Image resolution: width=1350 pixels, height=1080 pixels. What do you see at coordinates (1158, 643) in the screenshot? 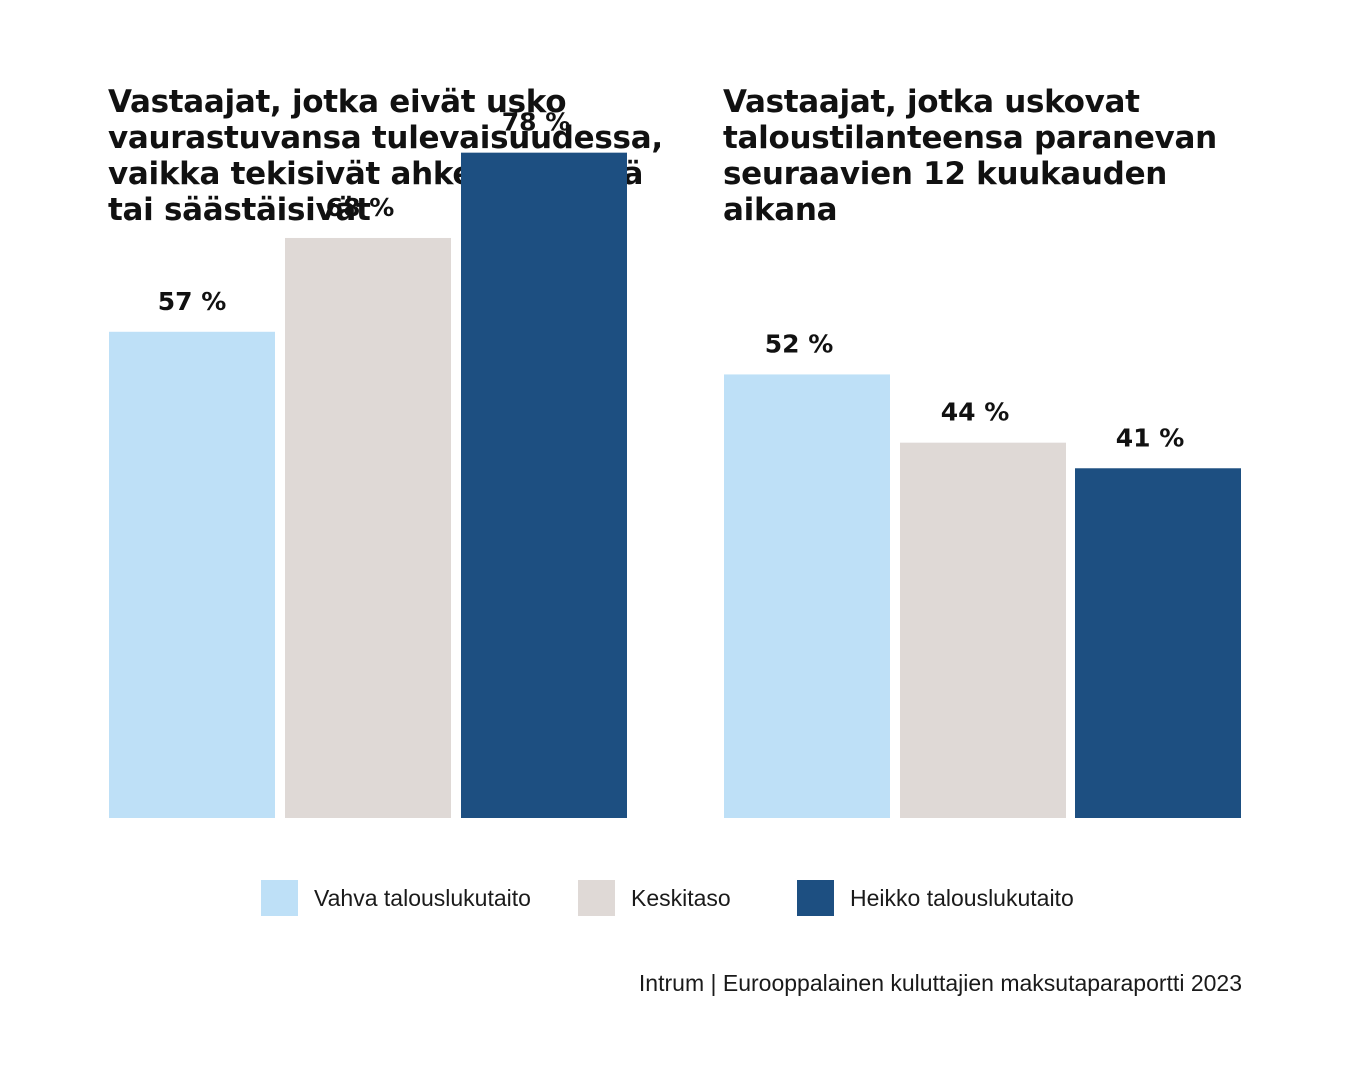
I see `bar-chart2-weak` at bounding box center [1158, 643].